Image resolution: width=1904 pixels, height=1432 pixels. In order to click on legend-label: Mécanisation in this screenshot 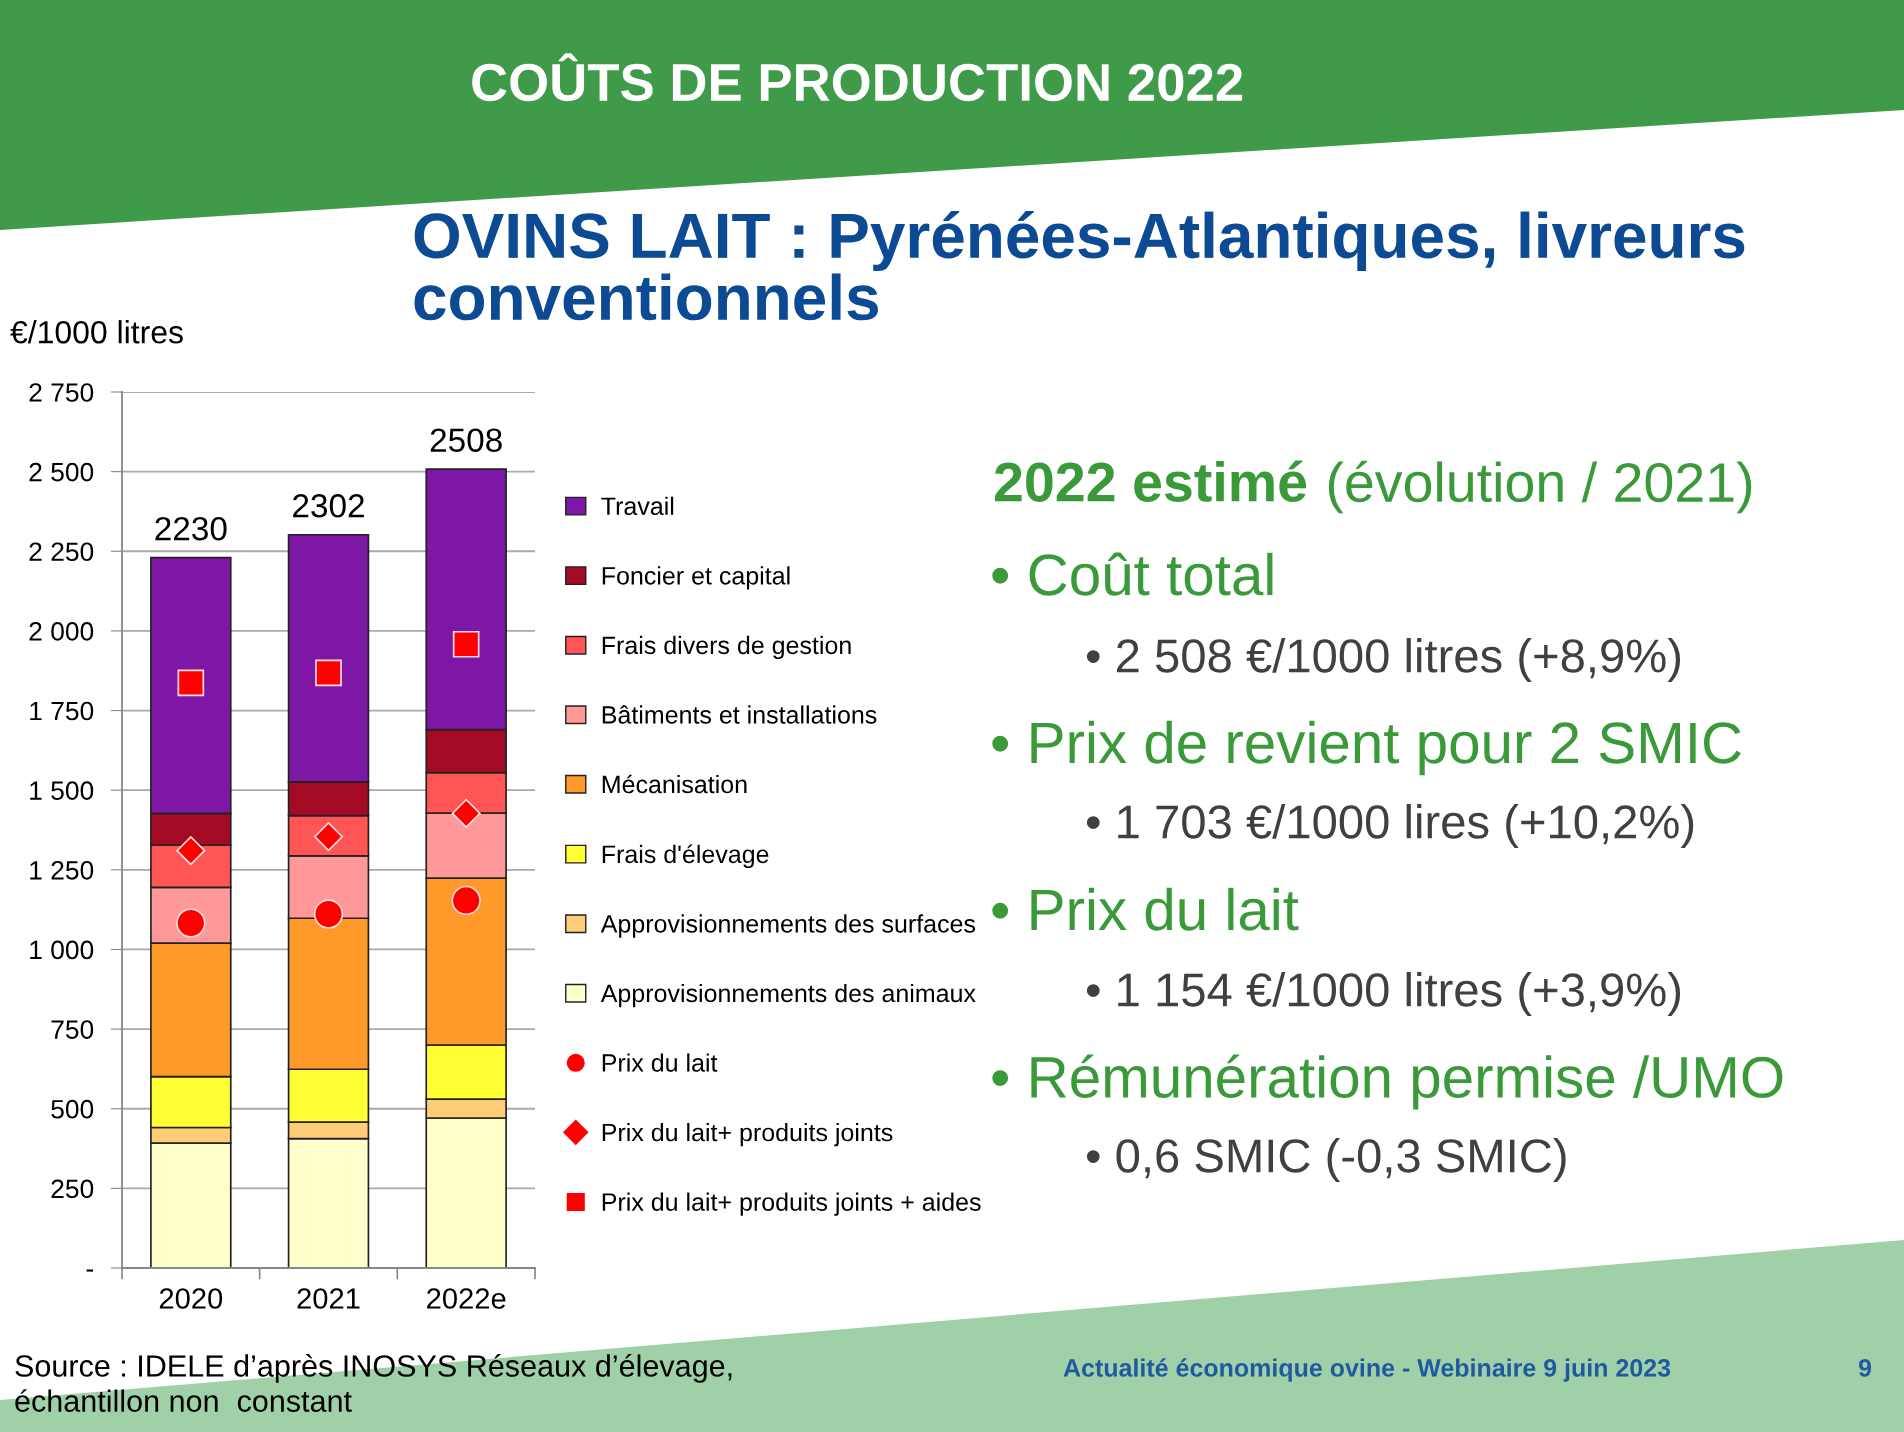, I will do `click(674, 784)`.